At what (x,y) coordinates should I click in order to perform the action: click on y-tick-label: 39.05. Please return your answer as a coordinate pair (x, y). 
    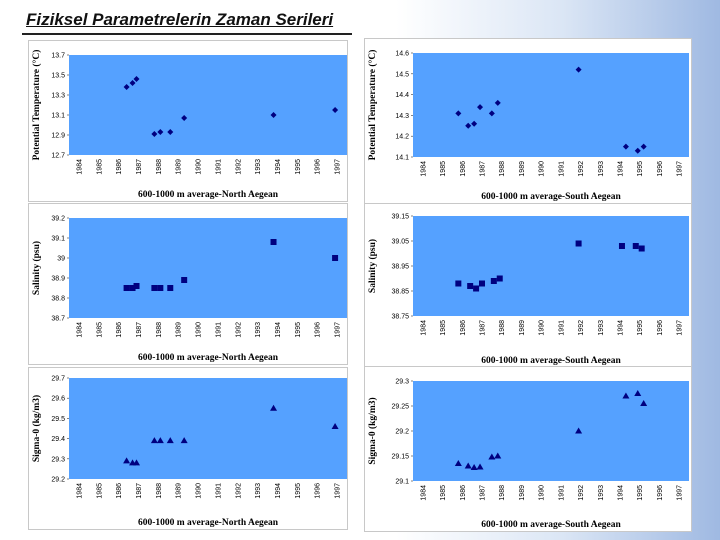
    Looking at the image, I should click on (400, 242).